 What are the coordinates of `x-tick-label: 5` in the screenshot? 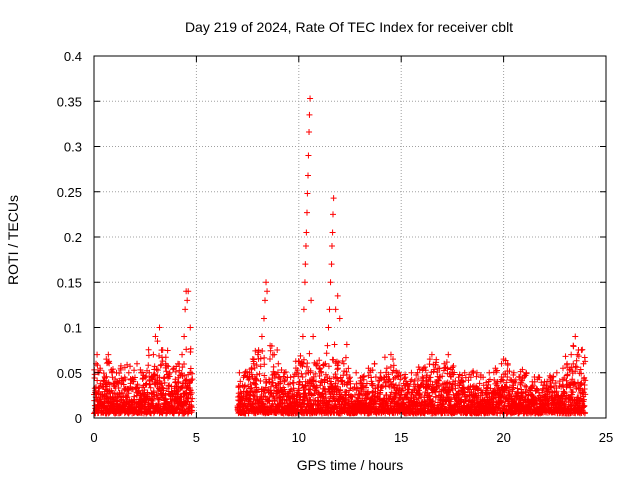 It's located at (196, 437).